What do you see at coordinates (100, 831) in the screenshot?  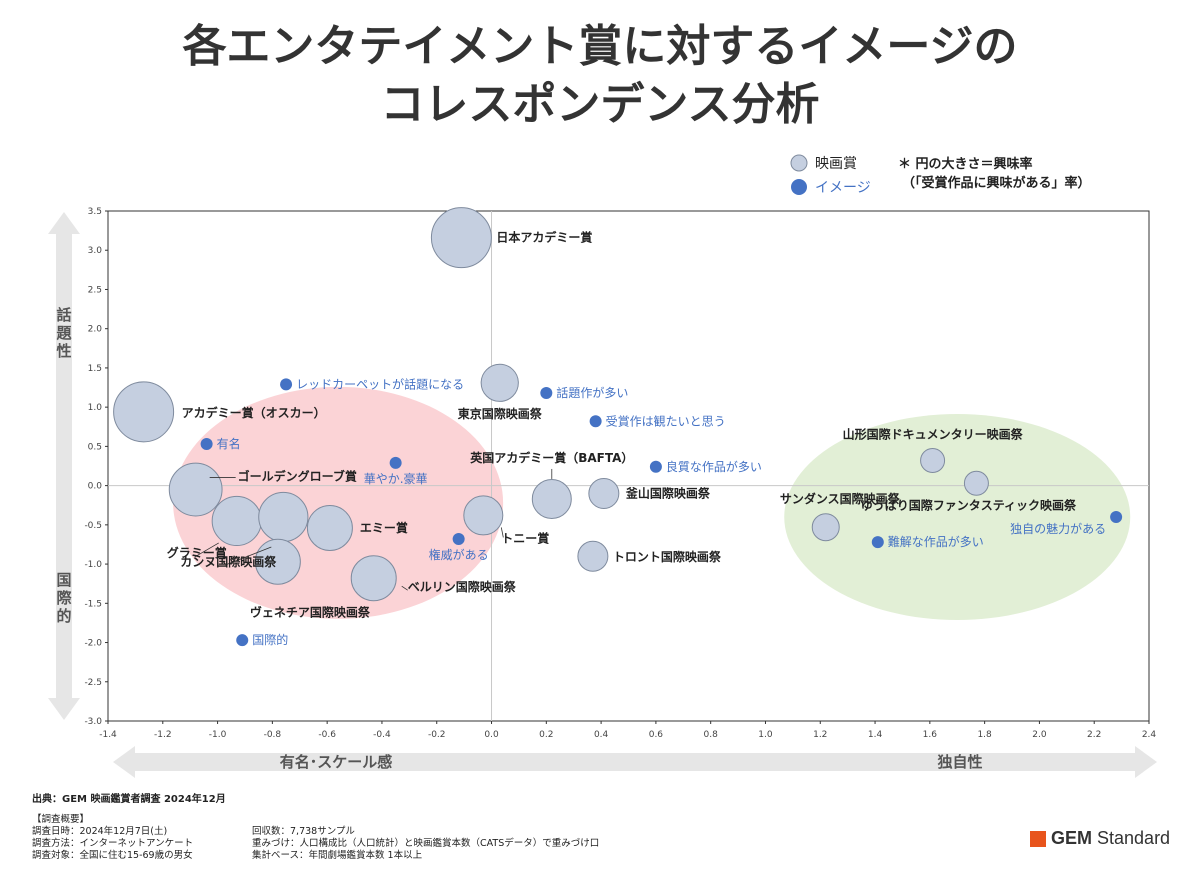 I see `overview-line: 調査日時：2024年12月7日(土)` at bounding box center [100, 831].